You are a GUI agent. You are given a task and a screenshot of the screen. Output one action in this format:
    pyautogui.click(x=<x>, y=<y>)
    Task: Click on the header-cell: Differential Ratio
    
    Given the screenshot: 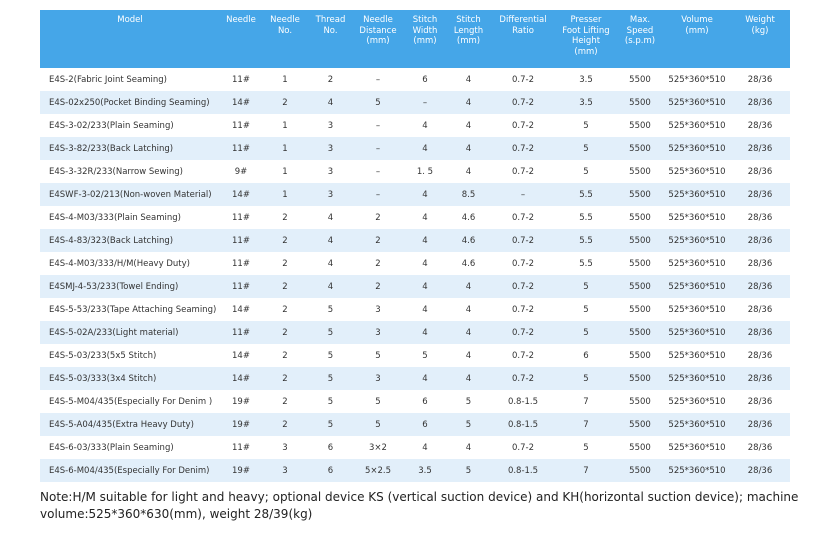 What is the action you would take?
    pyautogui.click(x=523, y=39)
    